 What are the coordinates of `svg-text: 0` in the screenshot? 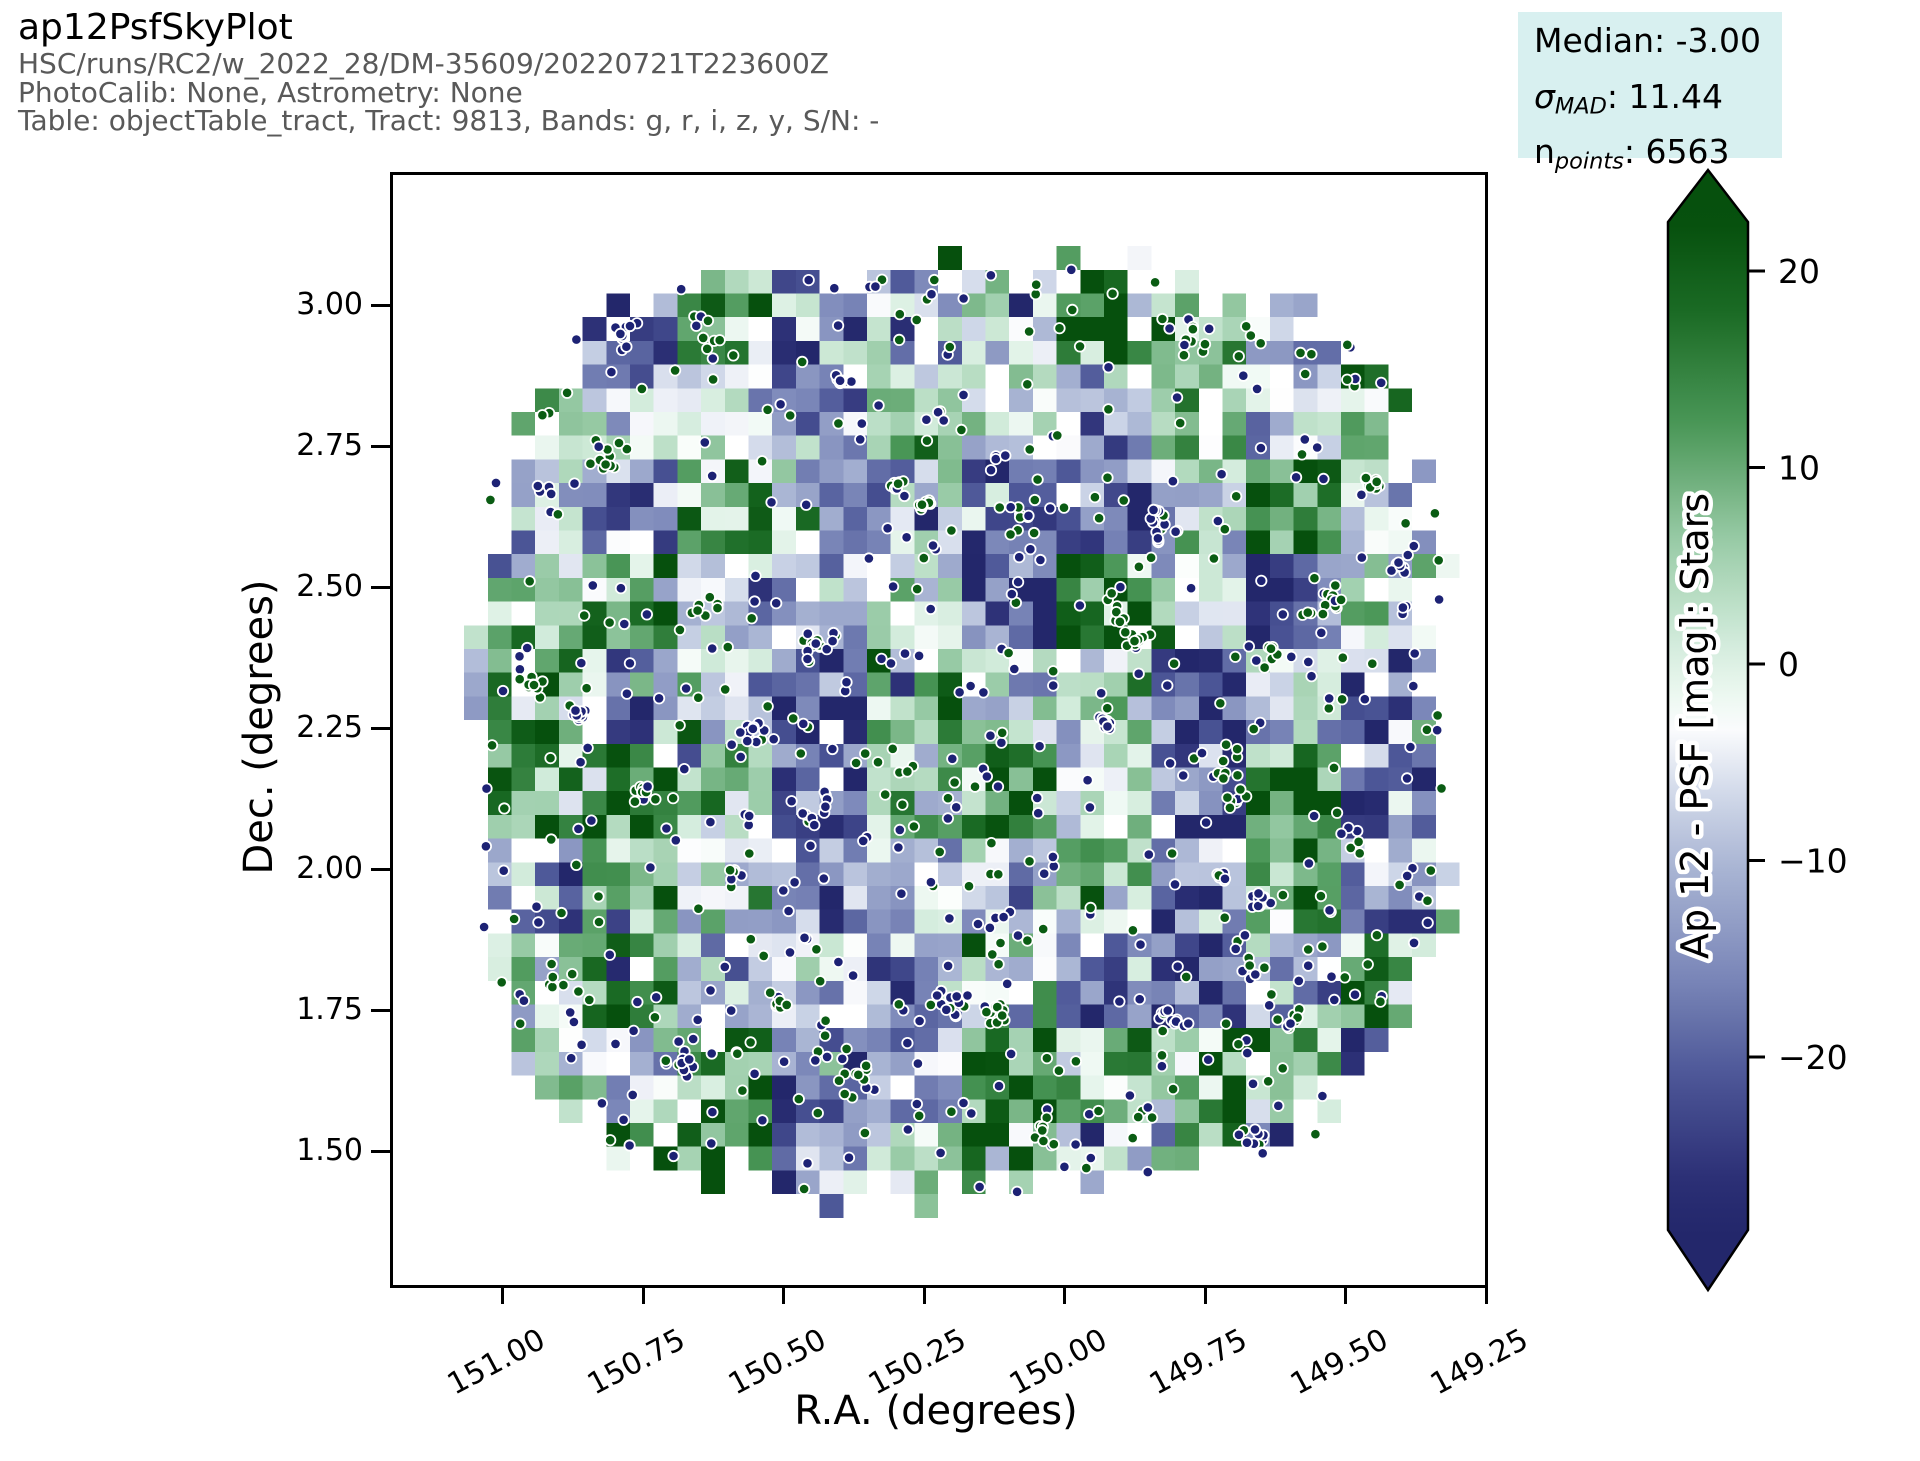 It's located at (1788, 664).